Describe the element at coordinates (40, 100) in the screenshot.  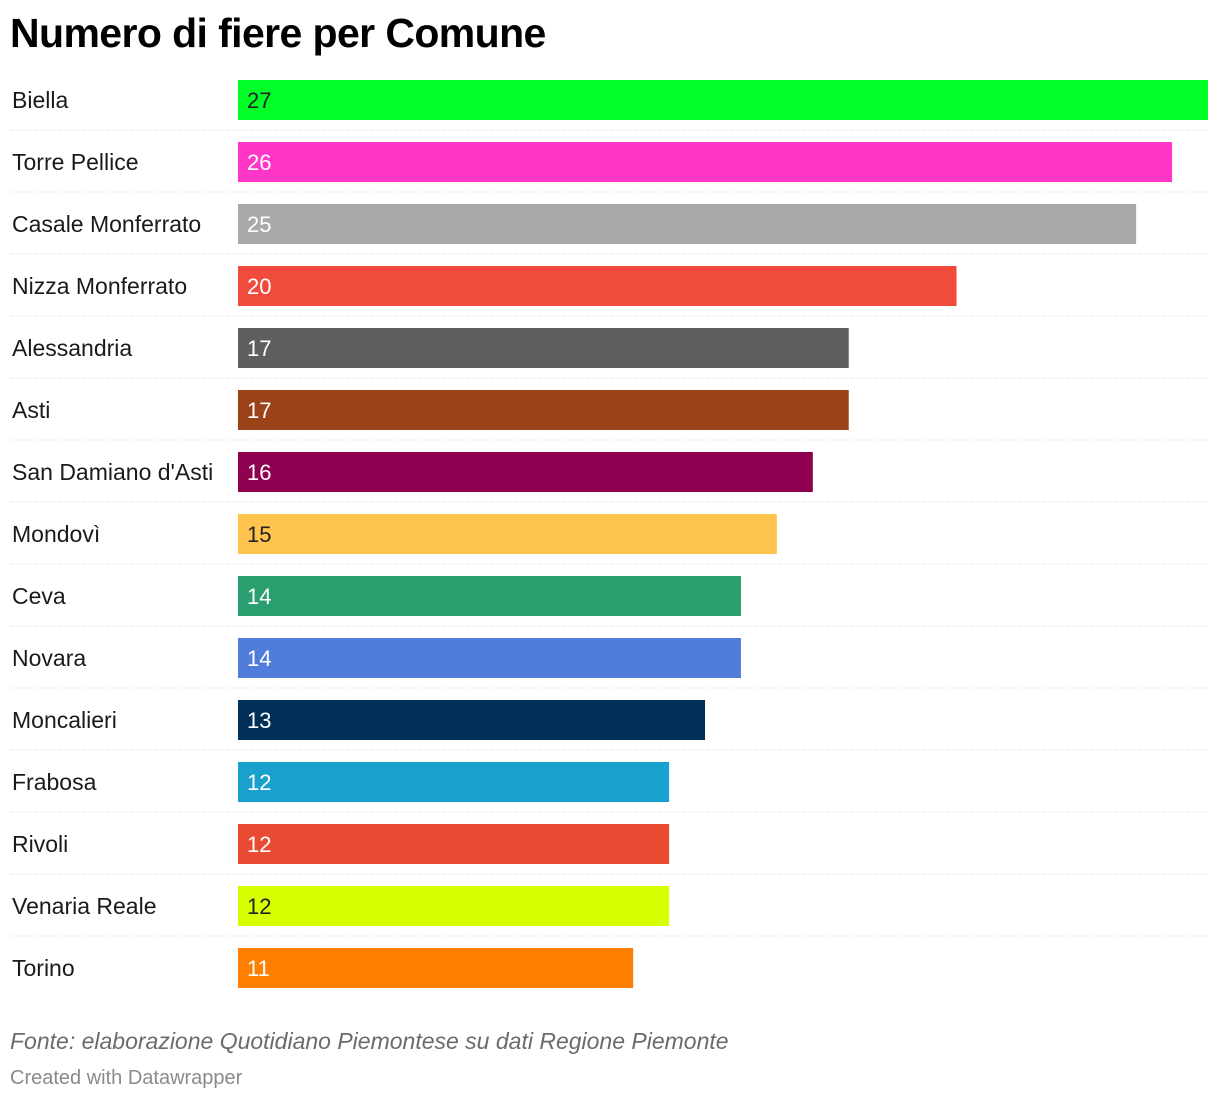
I see `category-label: Biella` at that location.